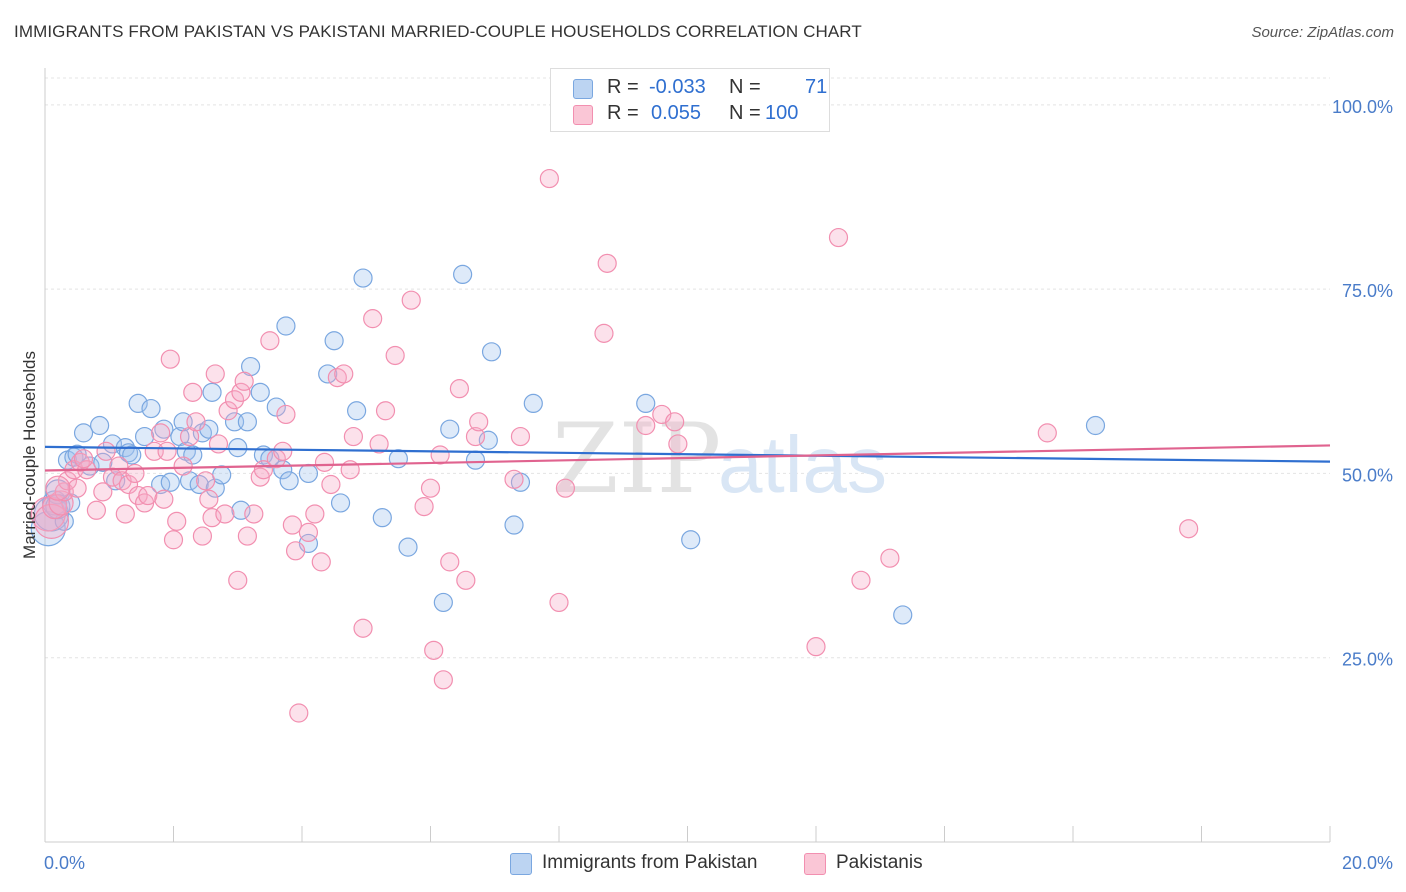 Image resolution: width=1406 pixels, height=892 pixels. I want to click on trend-lines, so click(687, 458).